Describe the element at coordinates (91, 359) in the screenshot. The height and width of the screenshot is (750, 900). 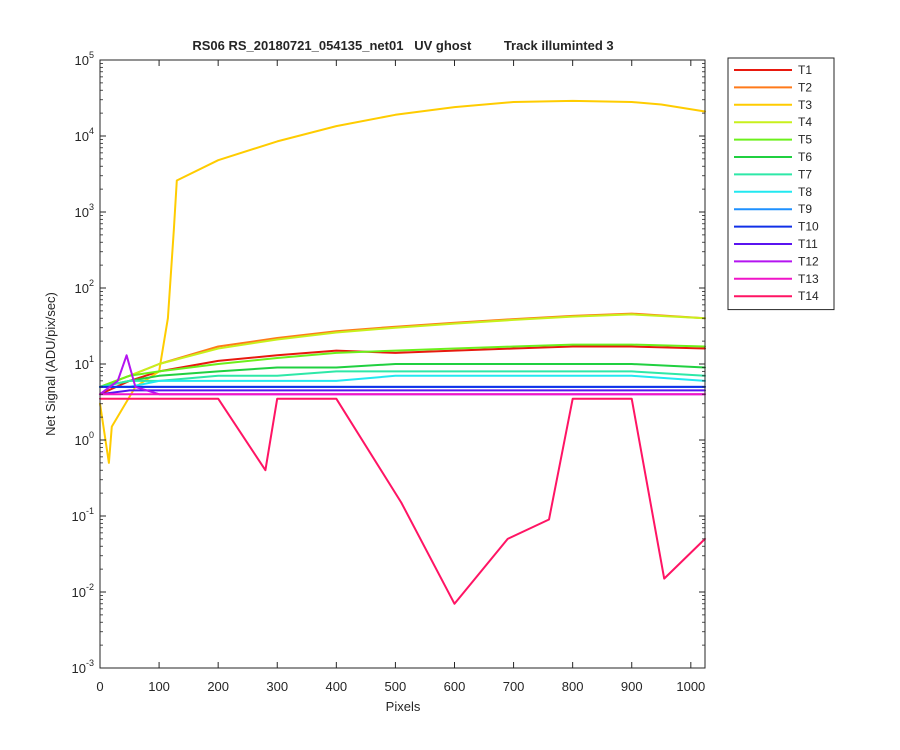
I see `y-tick-exponent: 1` at that location.